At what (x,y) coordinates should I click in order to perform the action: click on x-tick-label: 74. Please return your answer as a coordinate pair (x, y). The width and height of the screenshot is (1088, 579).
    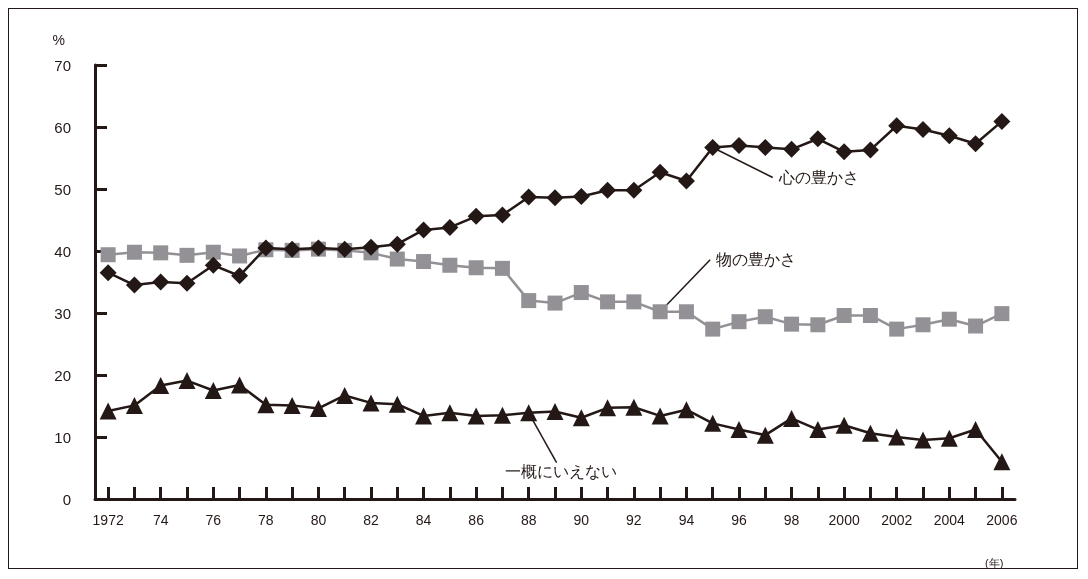
    Looking at the image, I should click on (160, 520).